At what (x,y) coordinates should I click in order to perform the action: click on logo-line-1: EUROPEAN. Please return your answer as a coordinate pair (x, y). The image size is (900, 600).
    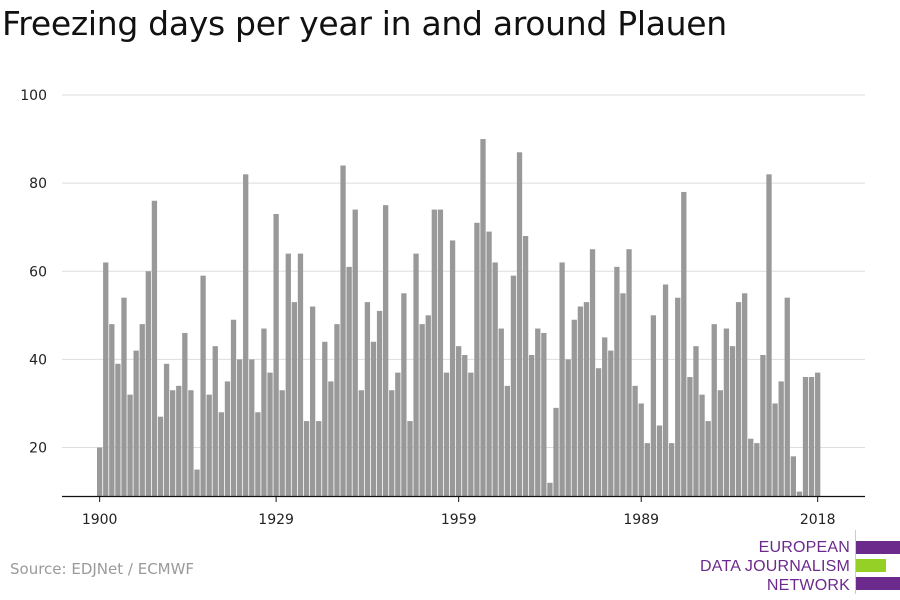
    Looking at the image, I should click on (804, 547).